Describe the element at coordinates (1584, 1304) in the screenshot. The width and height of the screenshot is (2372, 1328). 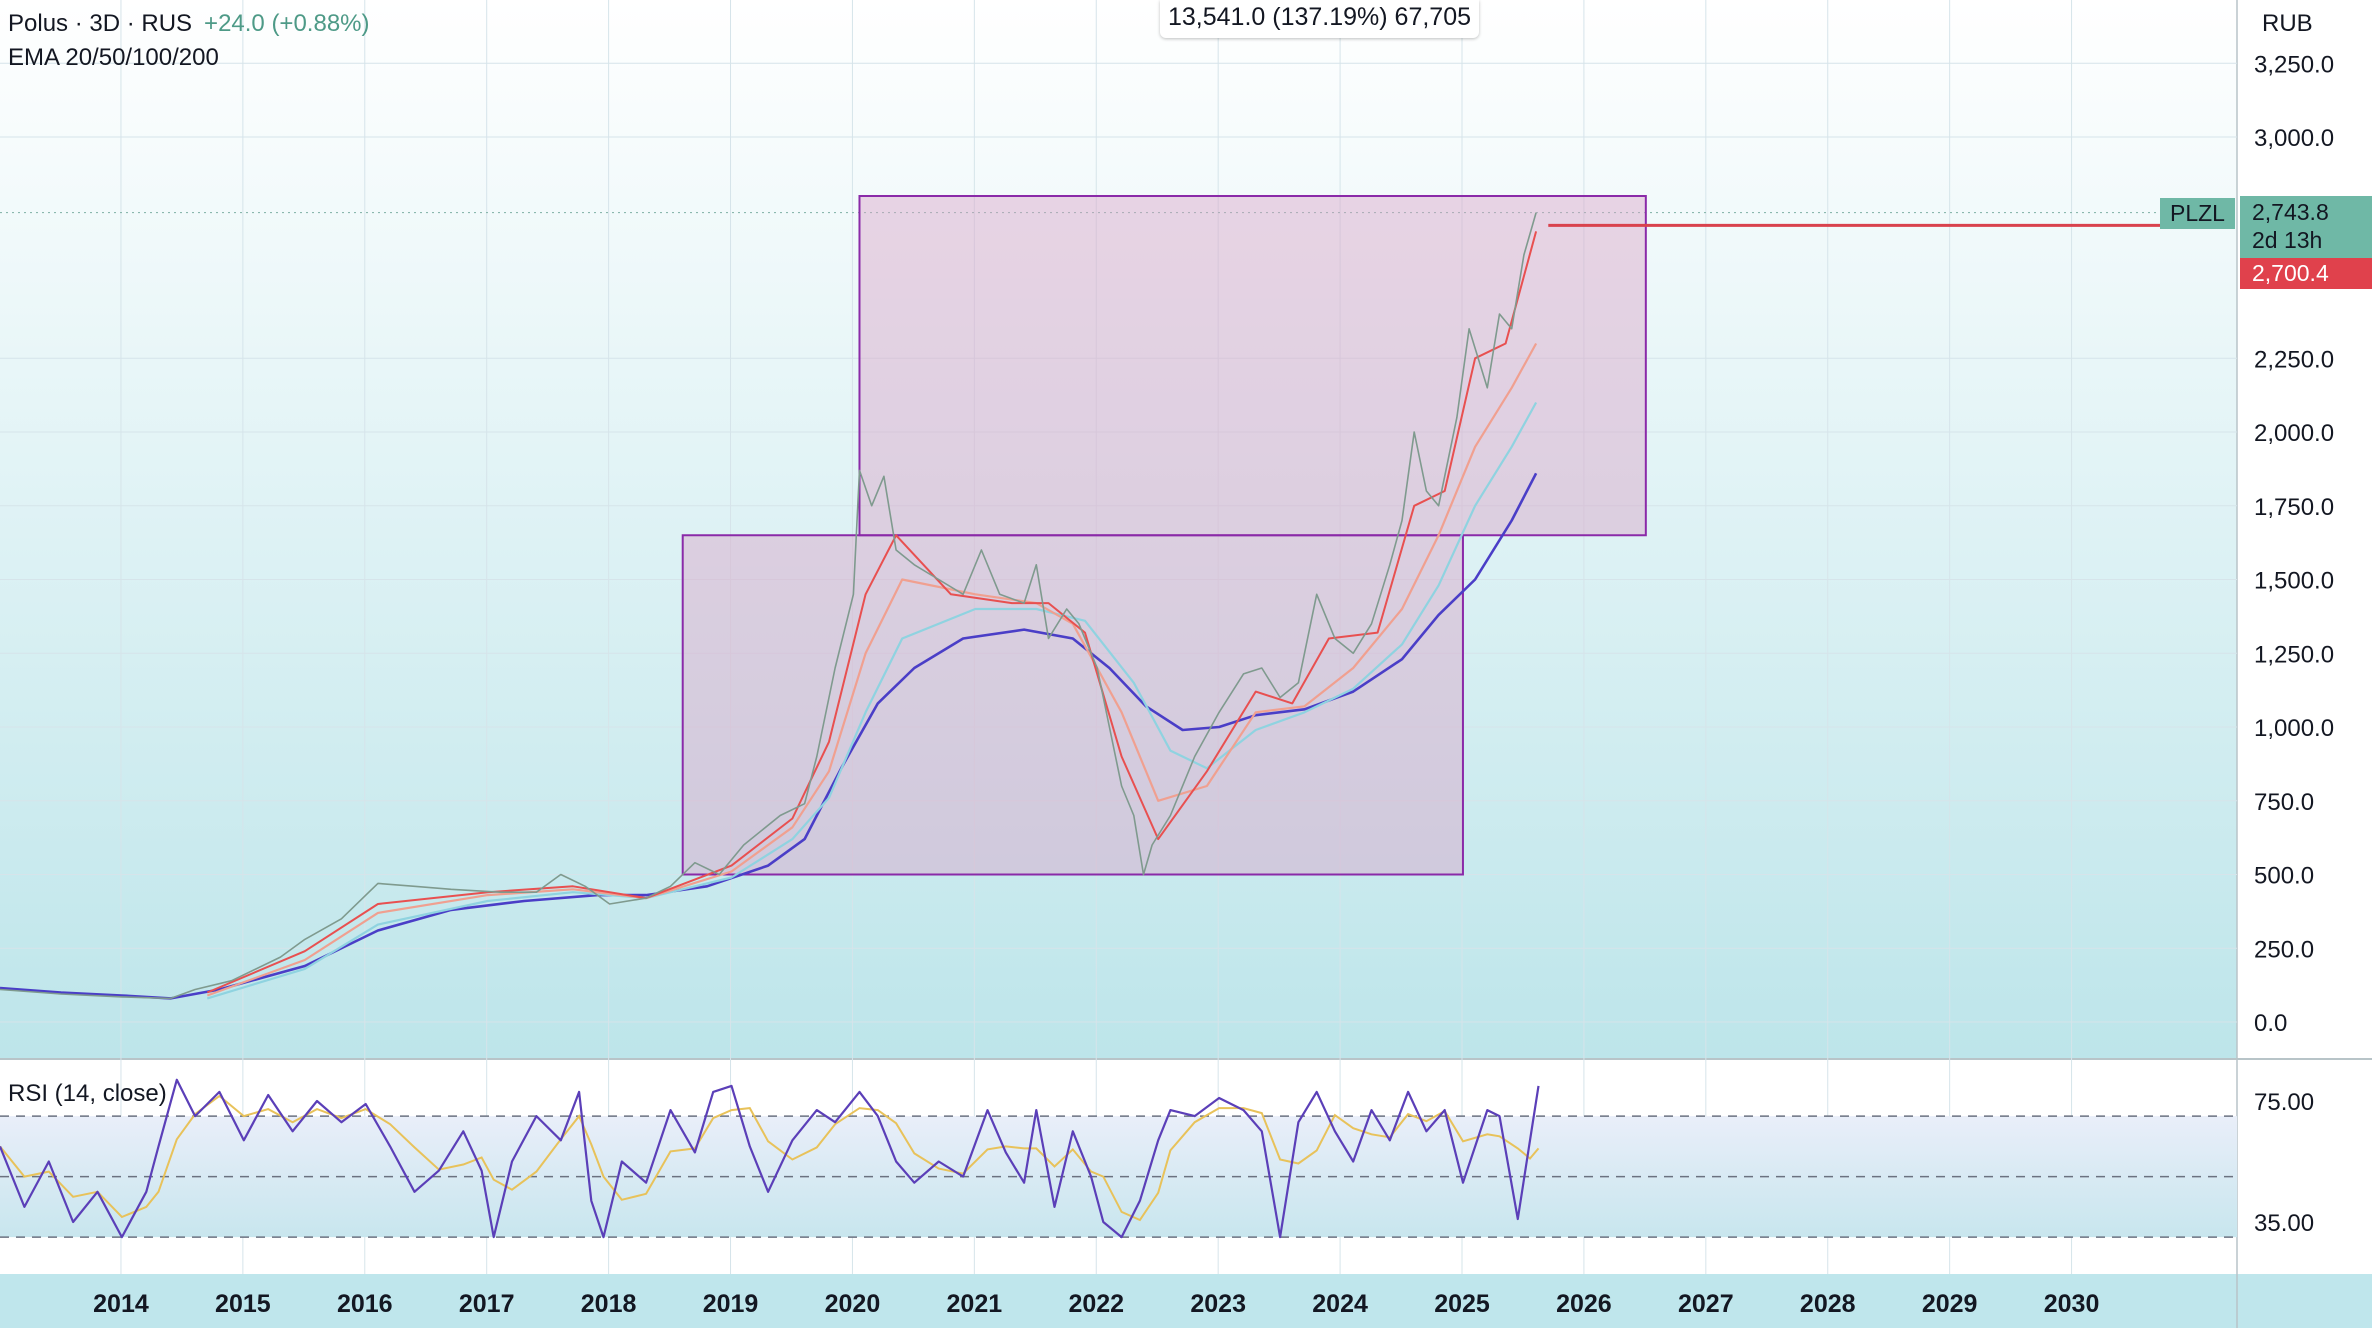
I see `time-axis-label: 2026` at that location.